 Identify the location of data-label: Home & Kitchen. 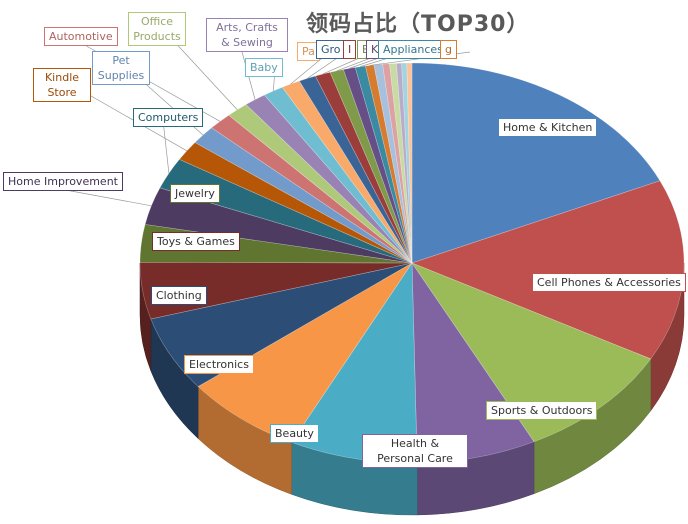
(548, 127).